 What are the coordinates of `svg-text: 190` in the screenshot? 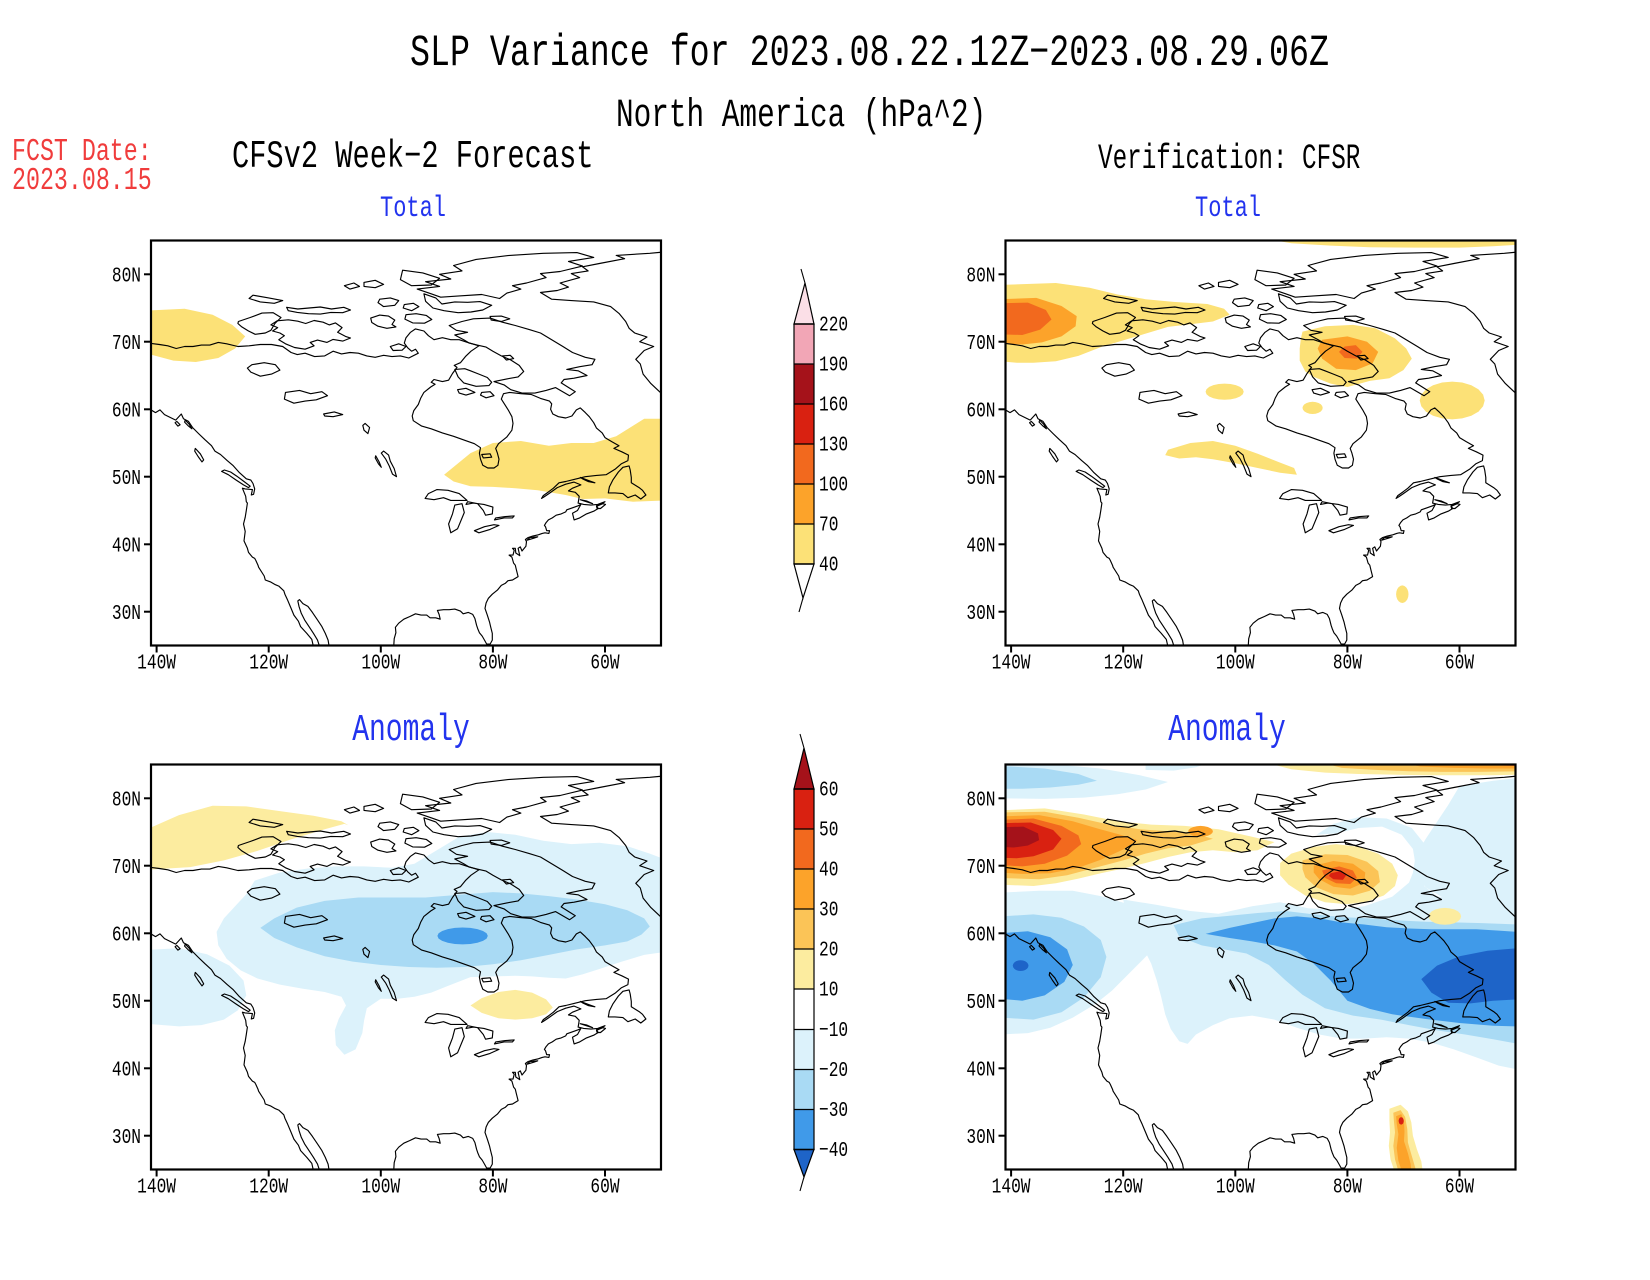 It's located at (833, 364).